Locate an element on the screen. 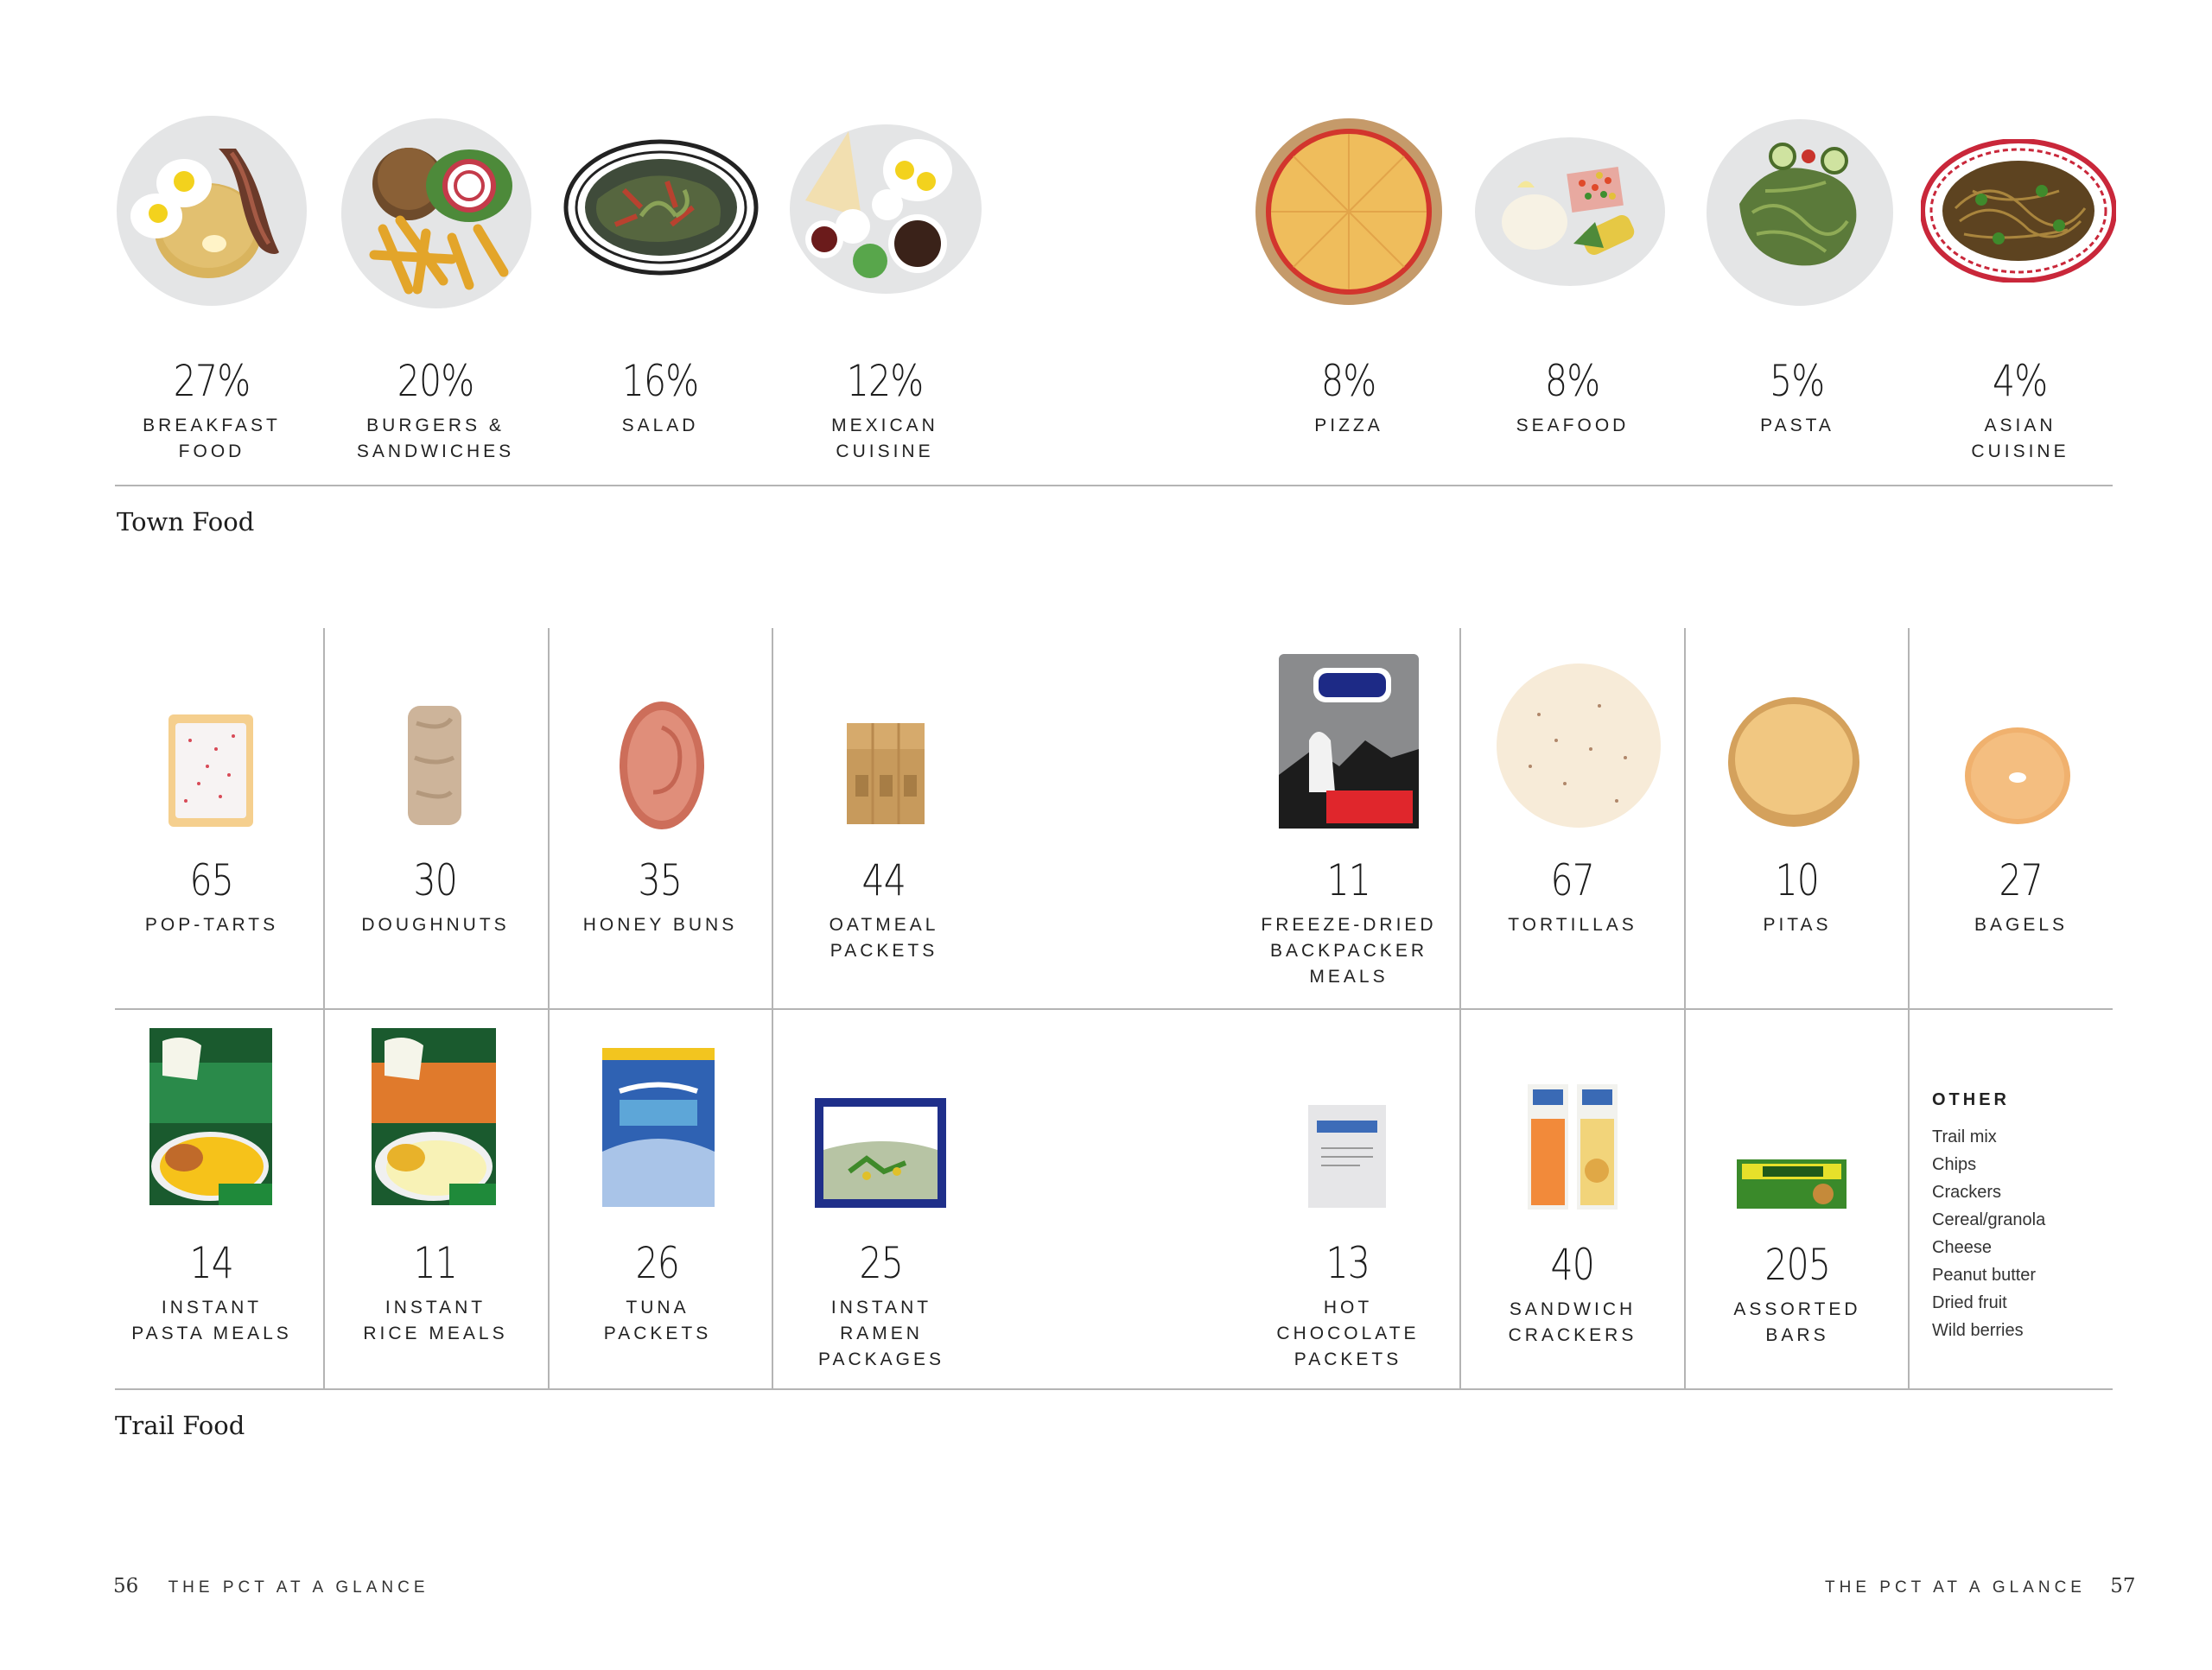 Image resolution: width=2212 pixels, height=1670 pixels. item-label: INSTANT RICE MEALS is located at coordinates (435, 1320).